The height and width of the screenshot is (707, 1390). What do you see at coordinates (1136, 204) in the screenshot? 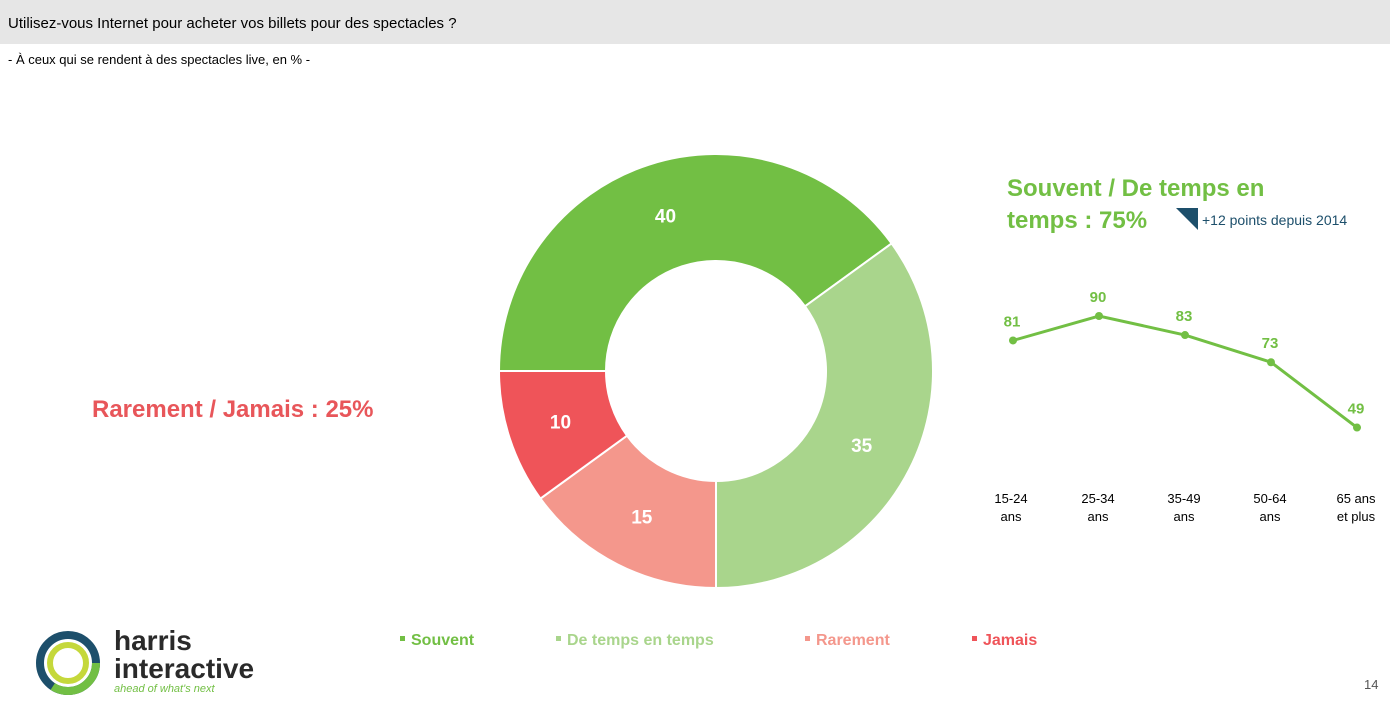
I see `souvent-summary: Souvent / De temps en temps : 75%` at bounding box center [1136, 204].